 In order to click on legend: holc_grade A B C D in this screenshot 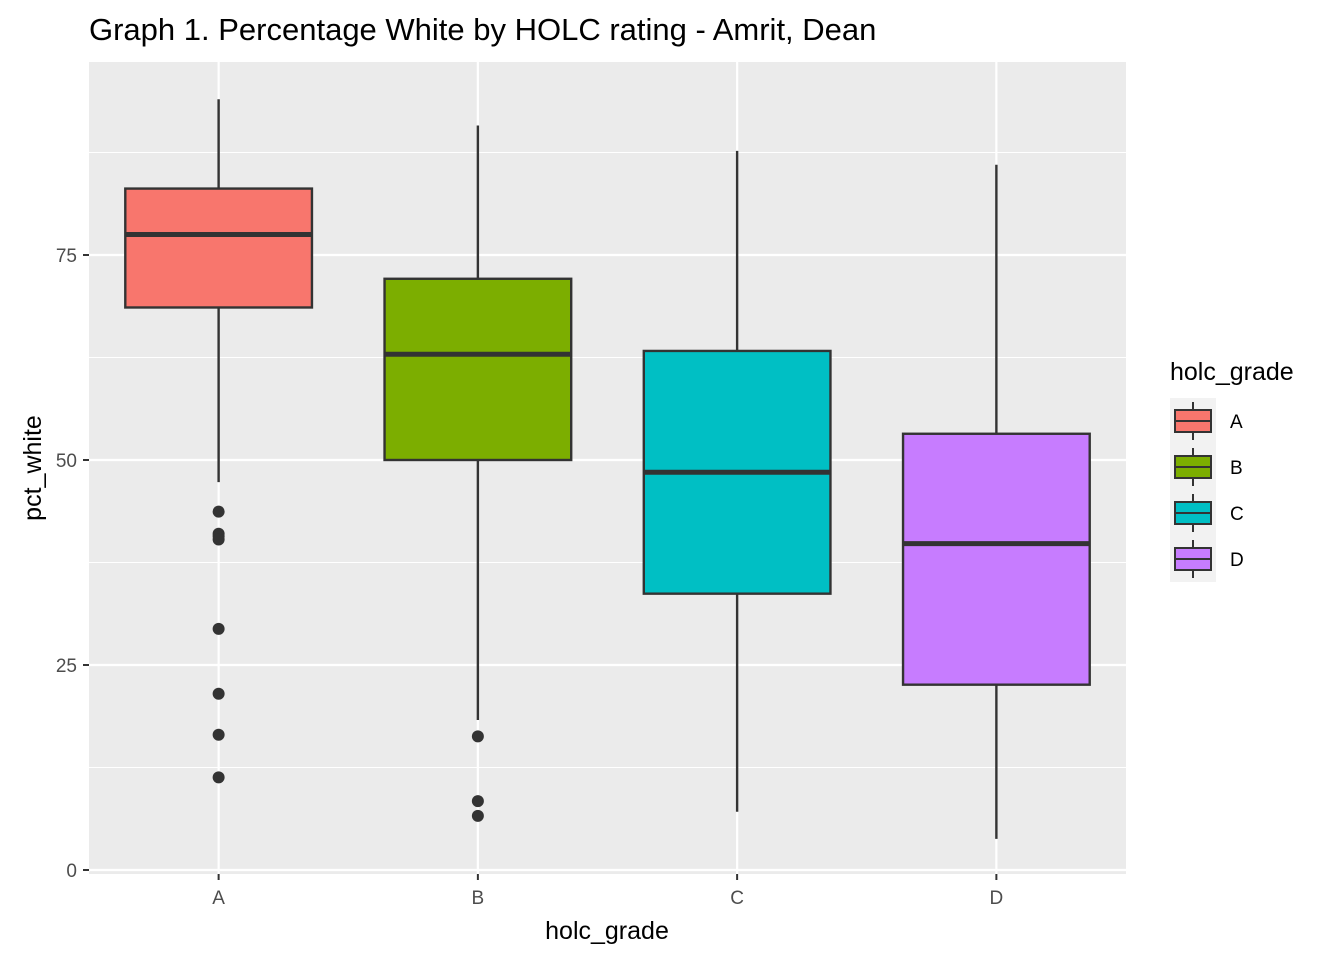, I will do `click(1232, 470)`.